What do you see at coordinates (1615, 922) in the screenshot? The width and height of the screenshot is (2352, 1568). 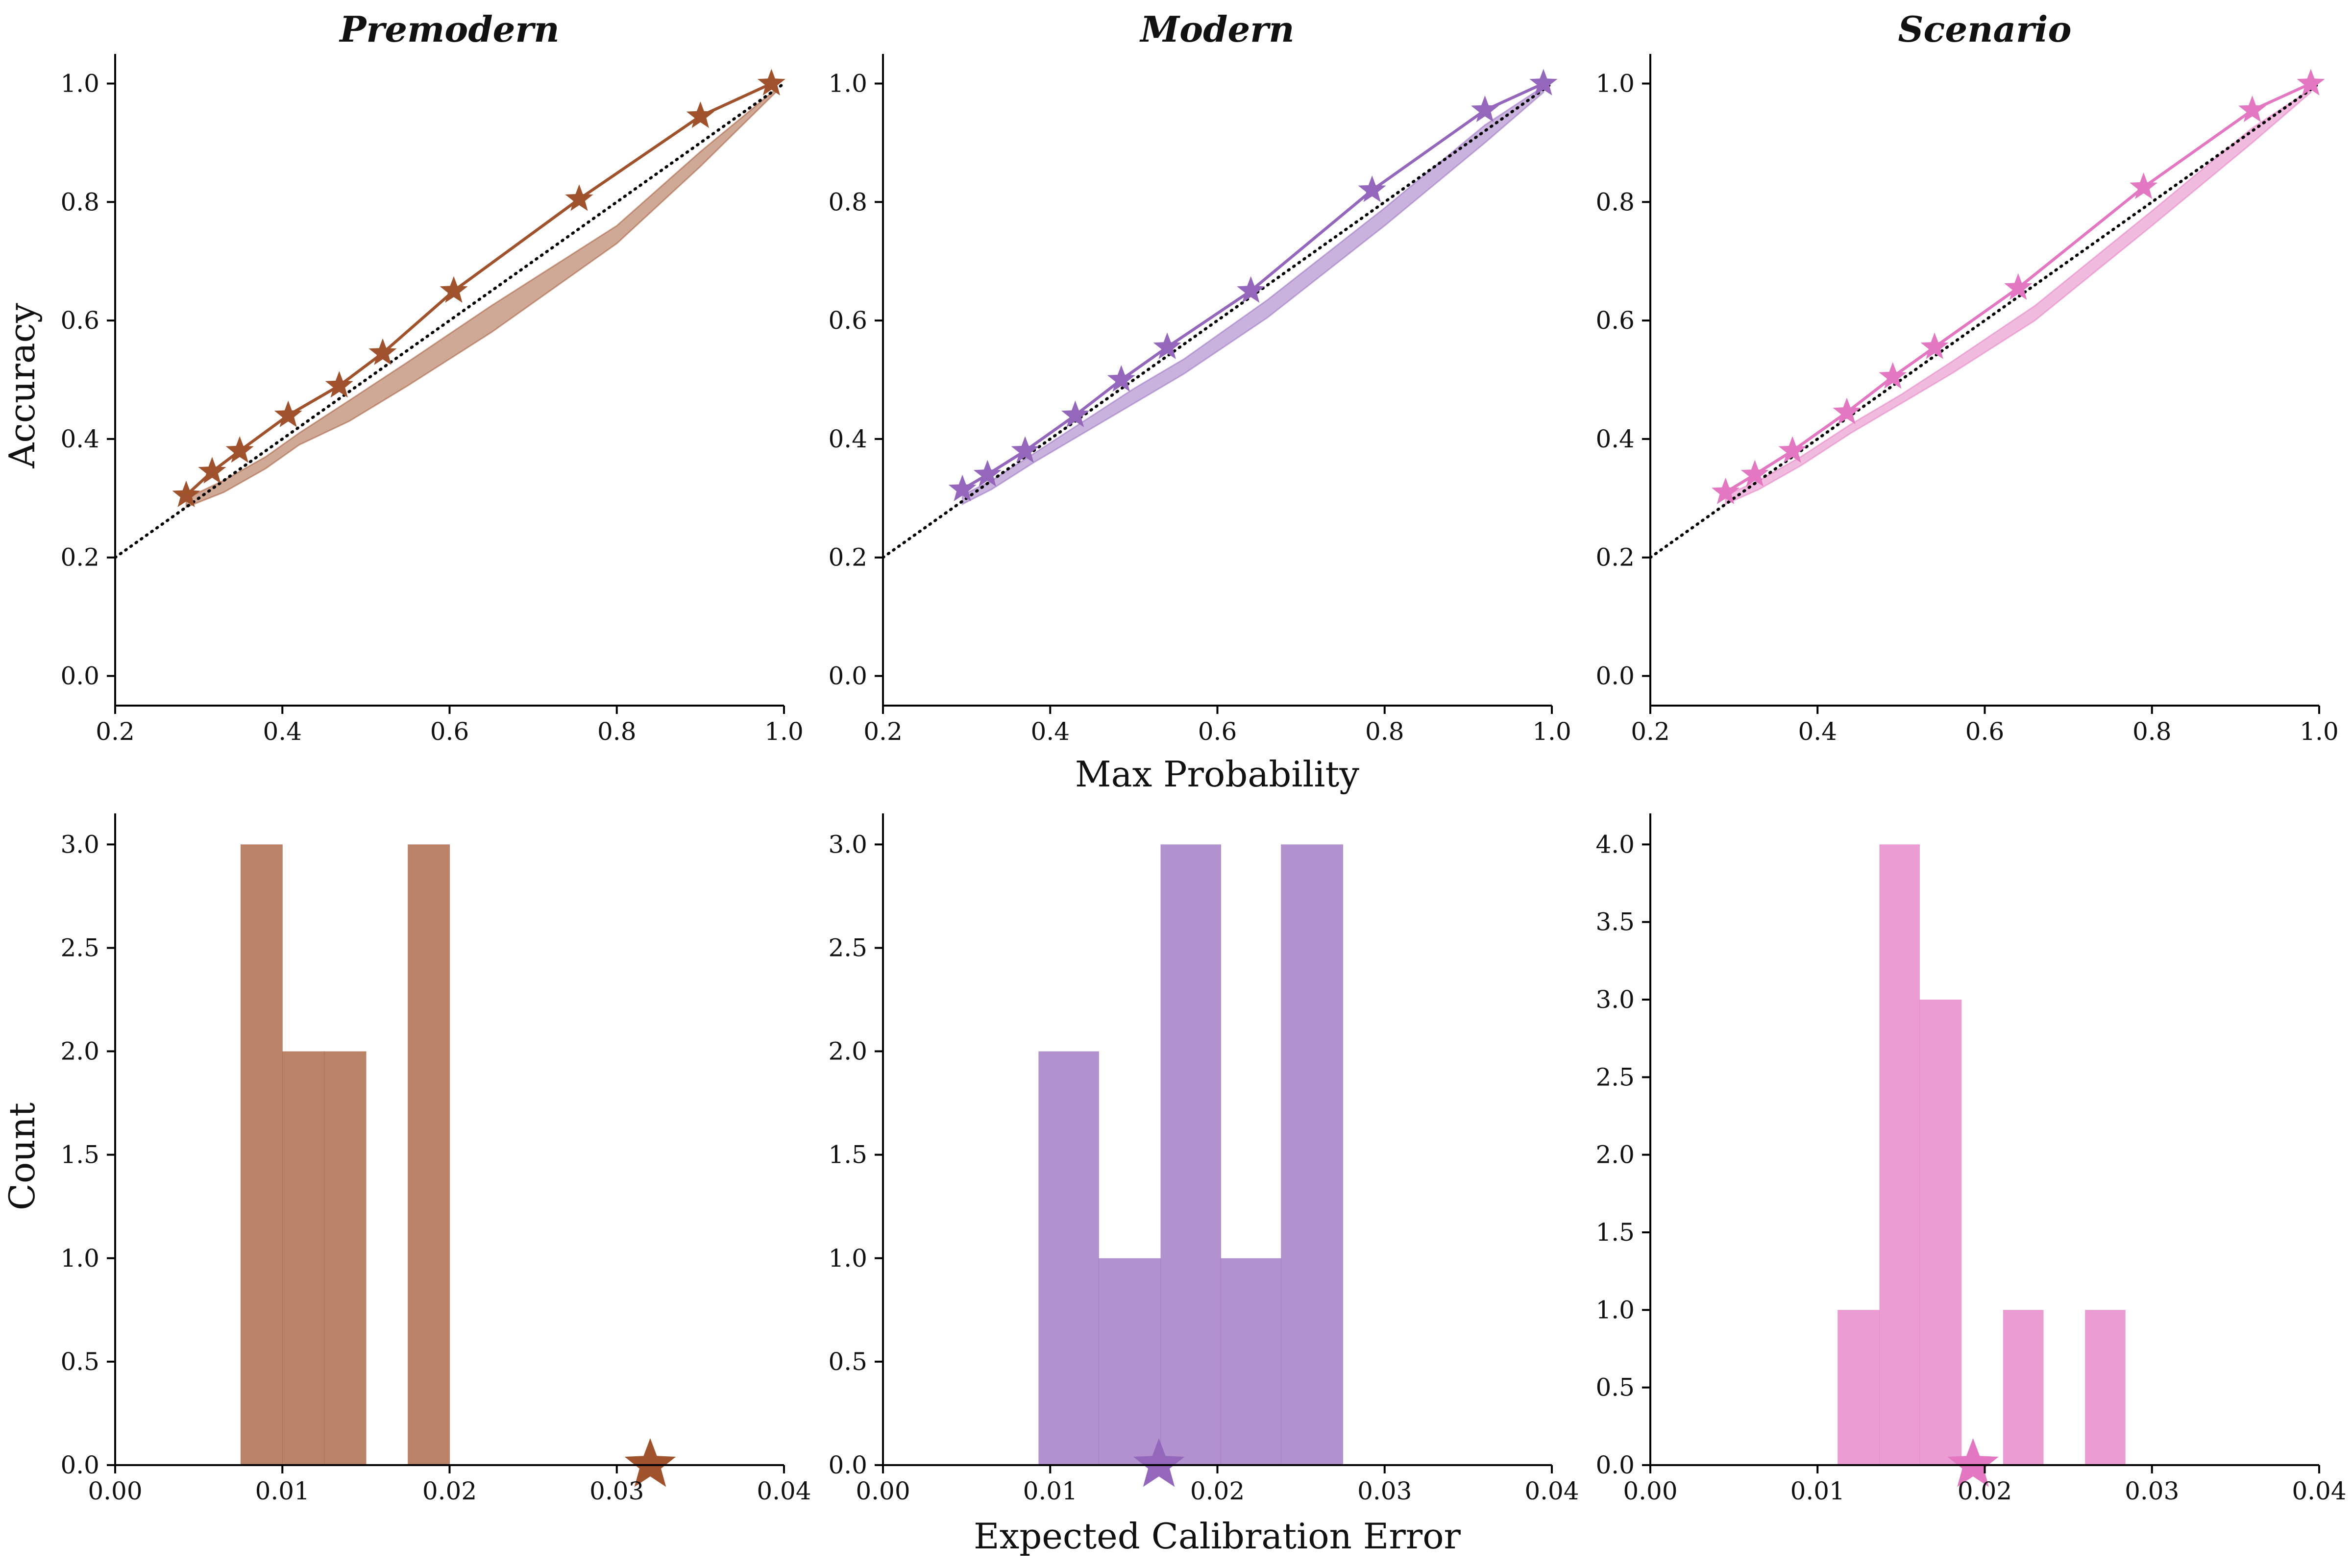 I see `y-tick-label: 3.5` at bounding box center [1615, 922].